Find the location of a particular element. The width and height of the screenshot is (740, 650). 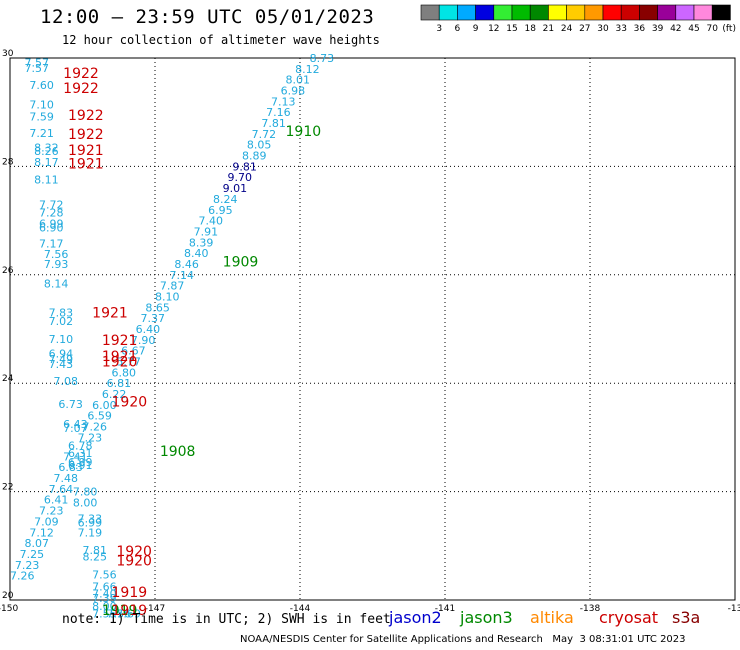

pass-number-label: 1908 is located at coordinates (178, 452).